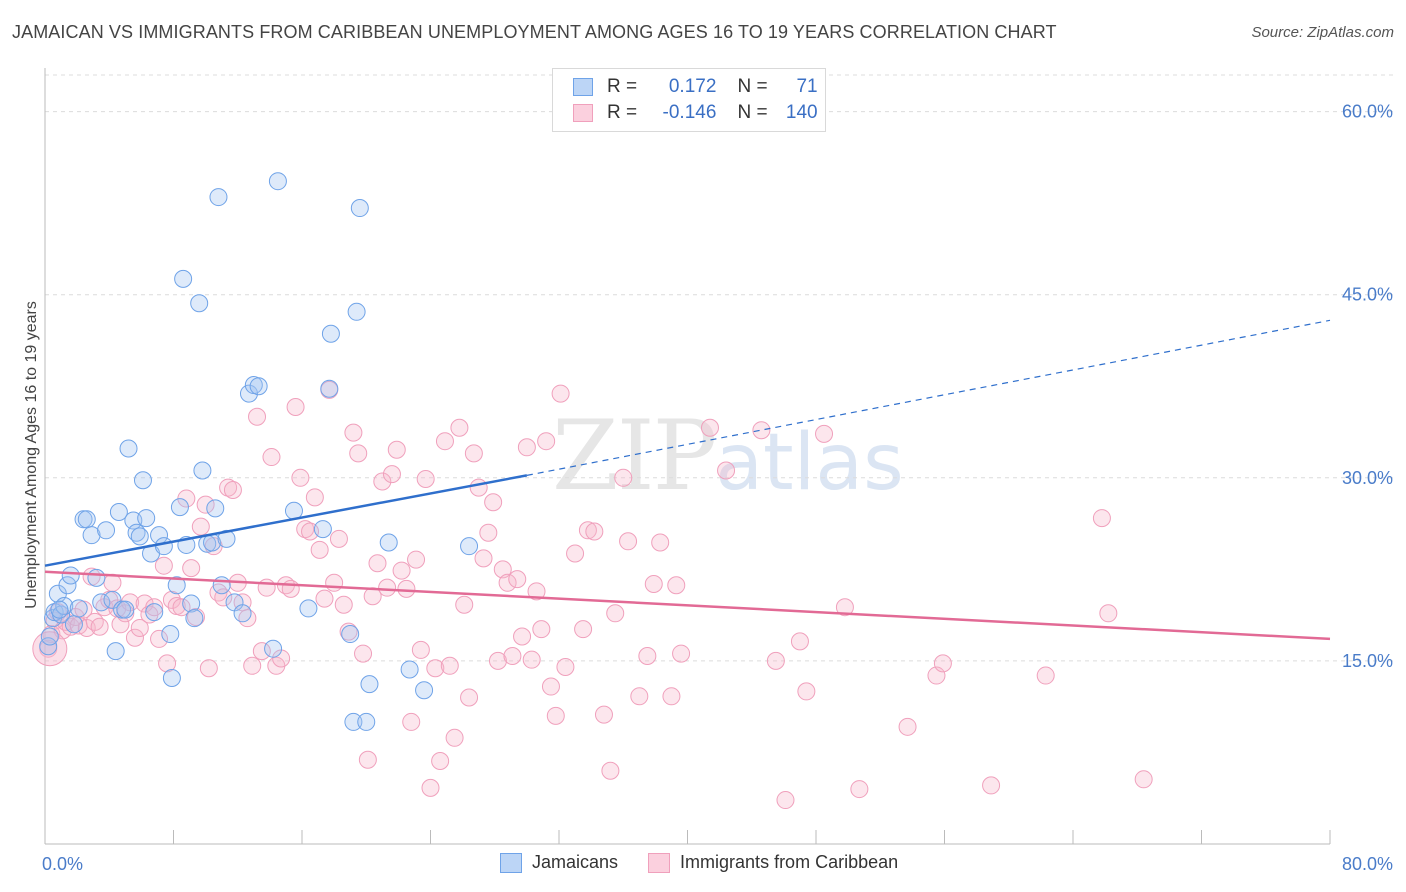  What do you see at coordinates (928, 397) in the screenshot?
I see `jamaicans-trend-extension` at bounding box center [928, 397].